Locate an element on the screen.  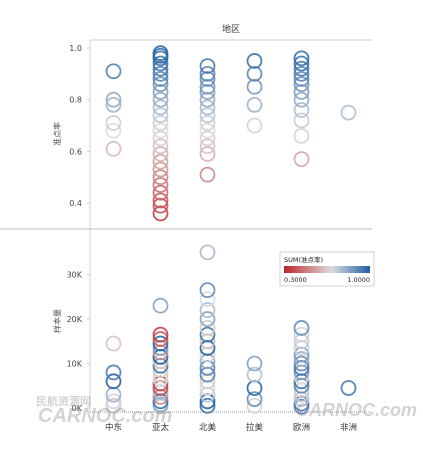
legend: SUM(准点率) 0.3000 1.0000 is located at coordinates (327, 269).